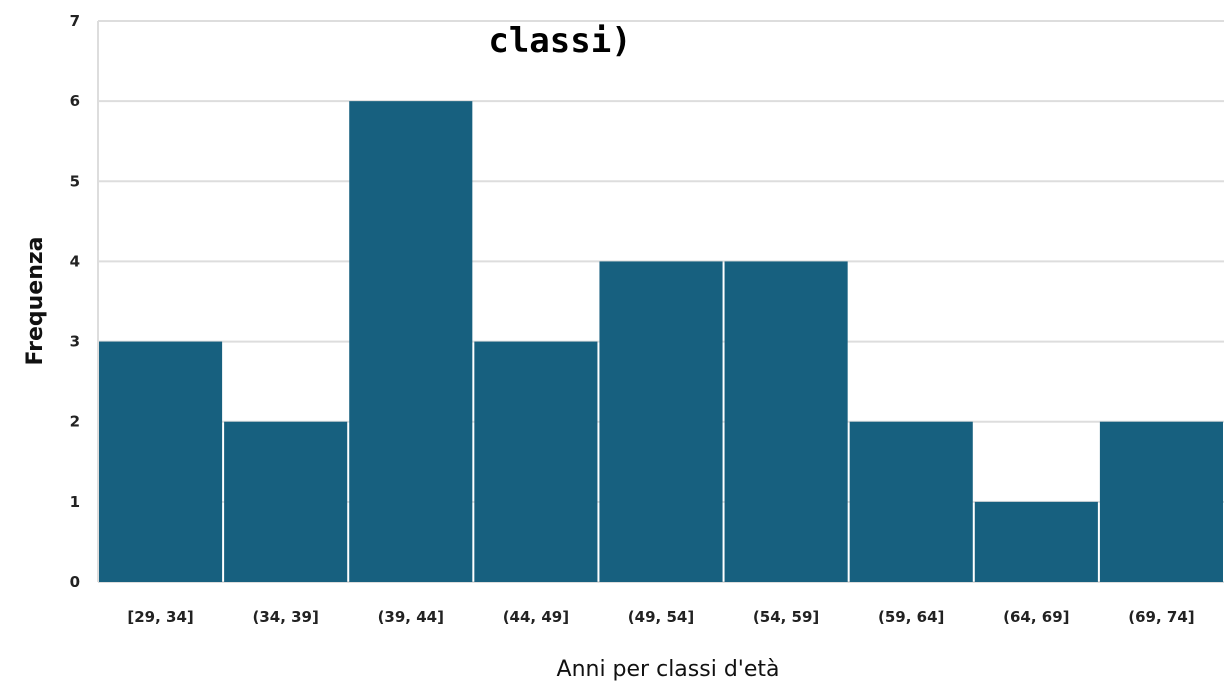 This screenshot has height=684, width=1224. What do you see at coordinates (75, 21) in the screenshot?
I see `y-tick-label-7: 7` at bounding box center [75, 21].